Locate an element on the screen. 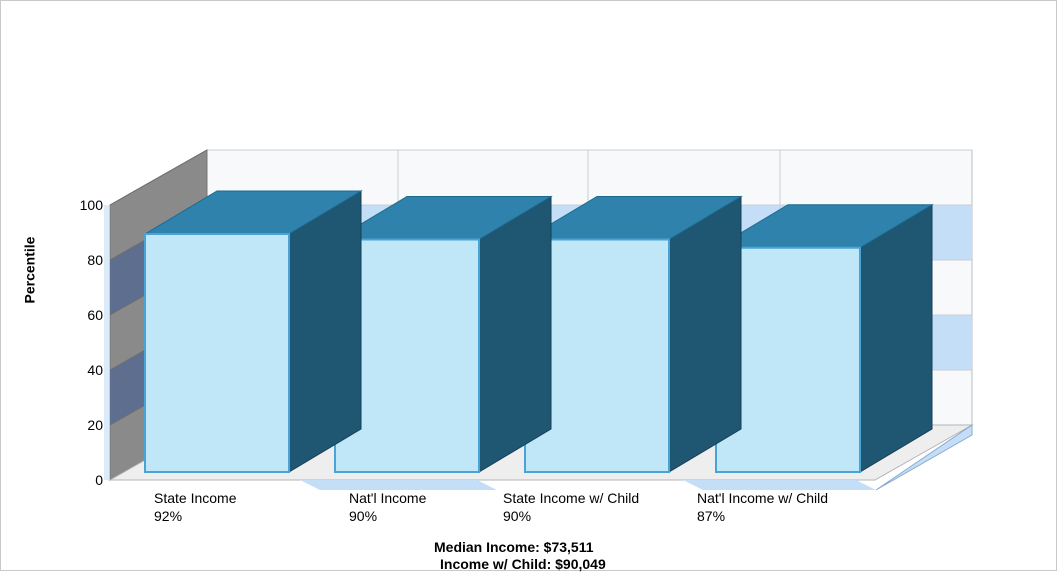 The width and height of the screenshot is (1059, 573). y-tick-label: 60 is located at coordinates (95, 315).